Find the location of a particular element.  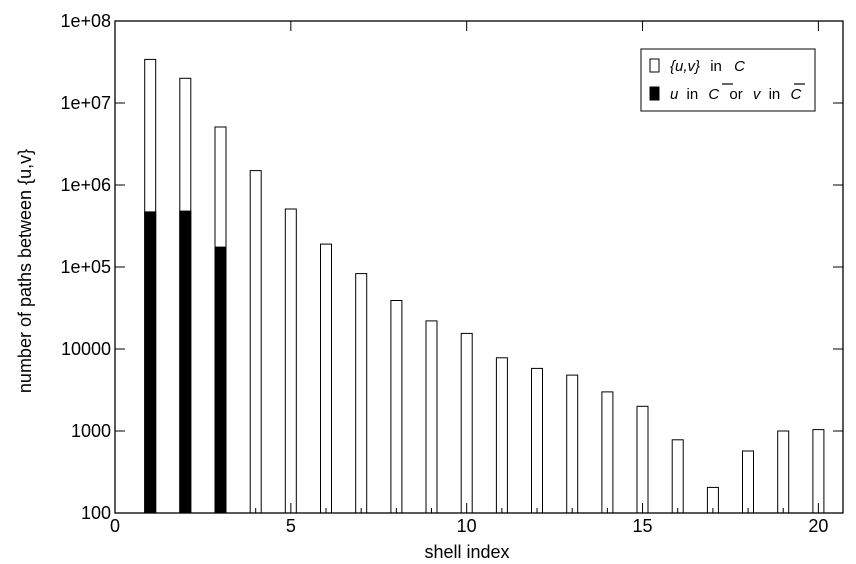

legend-label-series-2: u in C or v in C is located at coordinates (735, 94).